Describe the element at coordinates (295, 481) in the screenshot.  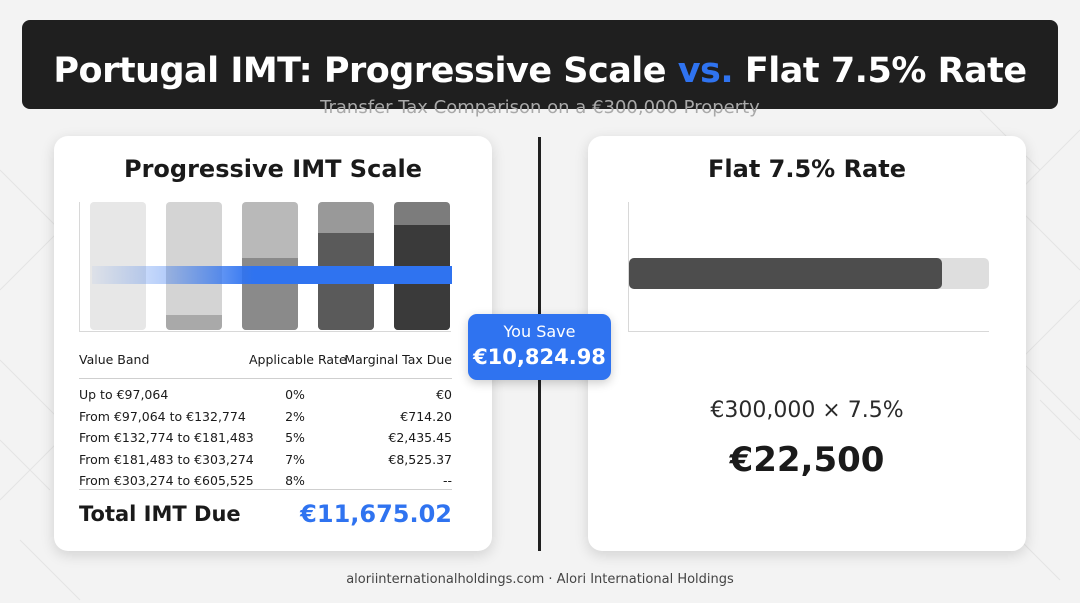
I see `cell-rate: 8%` at that location.